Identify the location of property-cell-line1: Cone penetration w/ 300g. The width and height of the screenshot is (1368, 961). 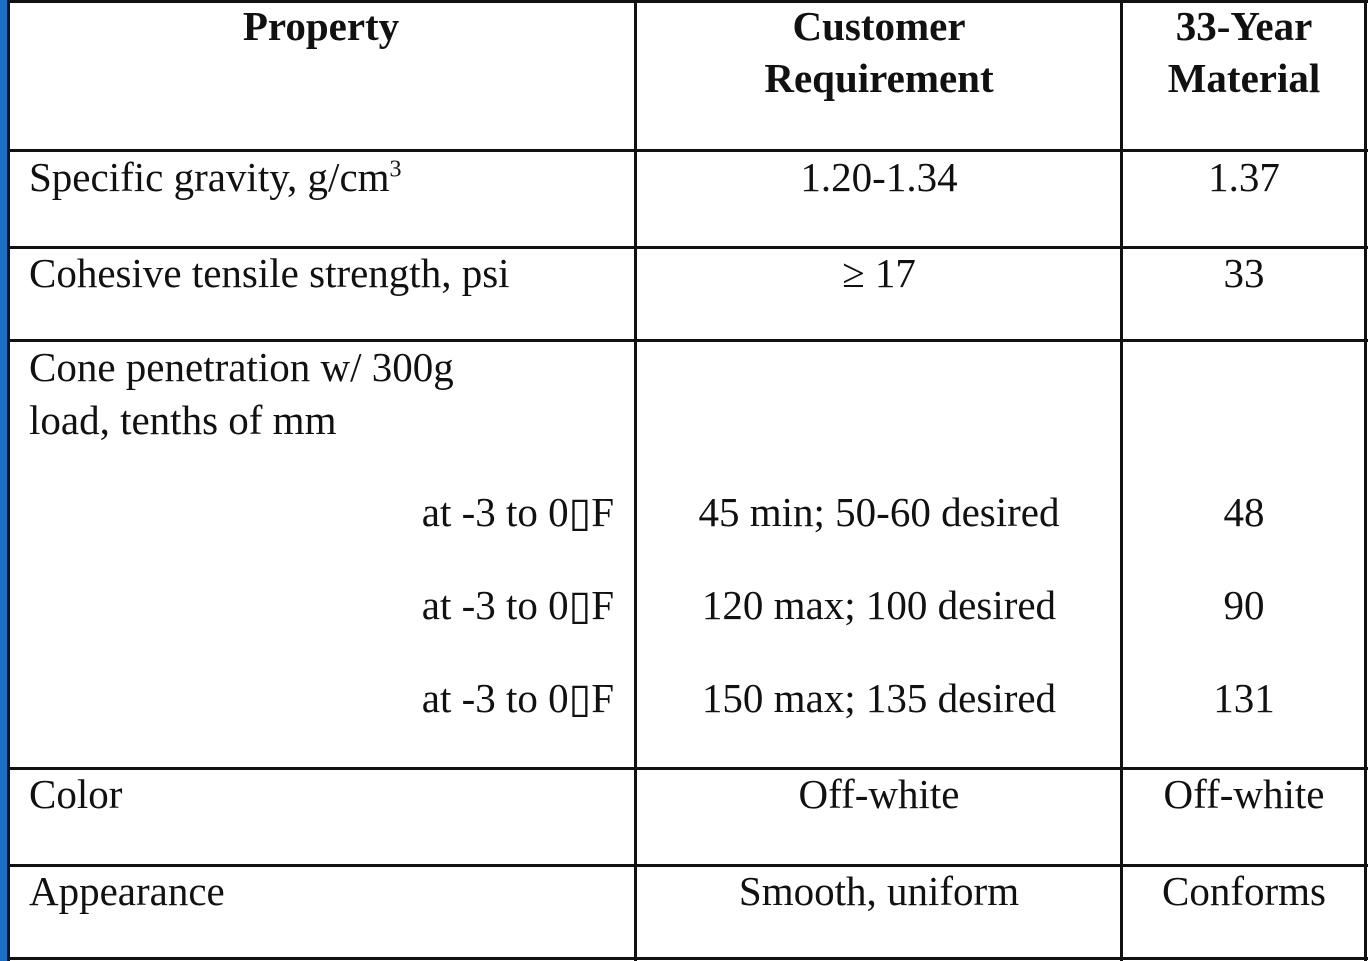
(241, 367).